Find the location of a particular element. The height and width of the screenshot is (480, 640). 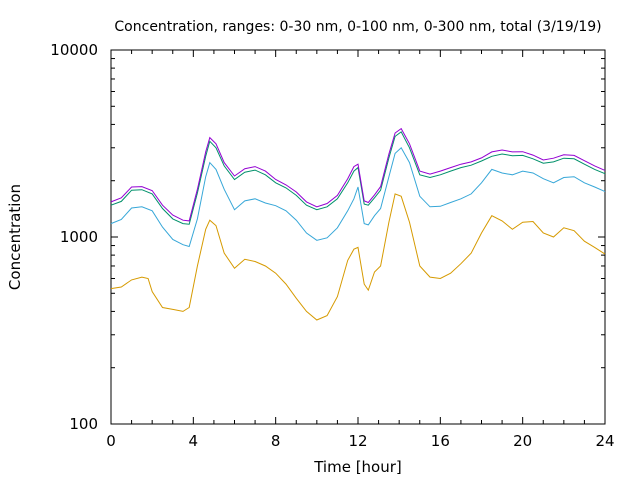

x-tick-label: 0 is located at coordinates (111, 441).